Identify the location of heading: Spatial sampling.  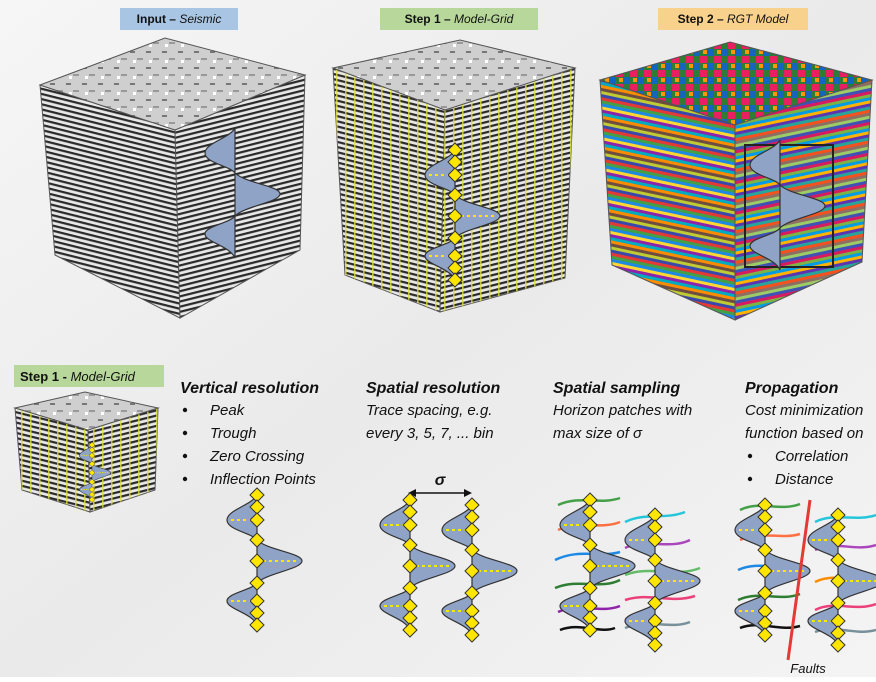
(616, 388).